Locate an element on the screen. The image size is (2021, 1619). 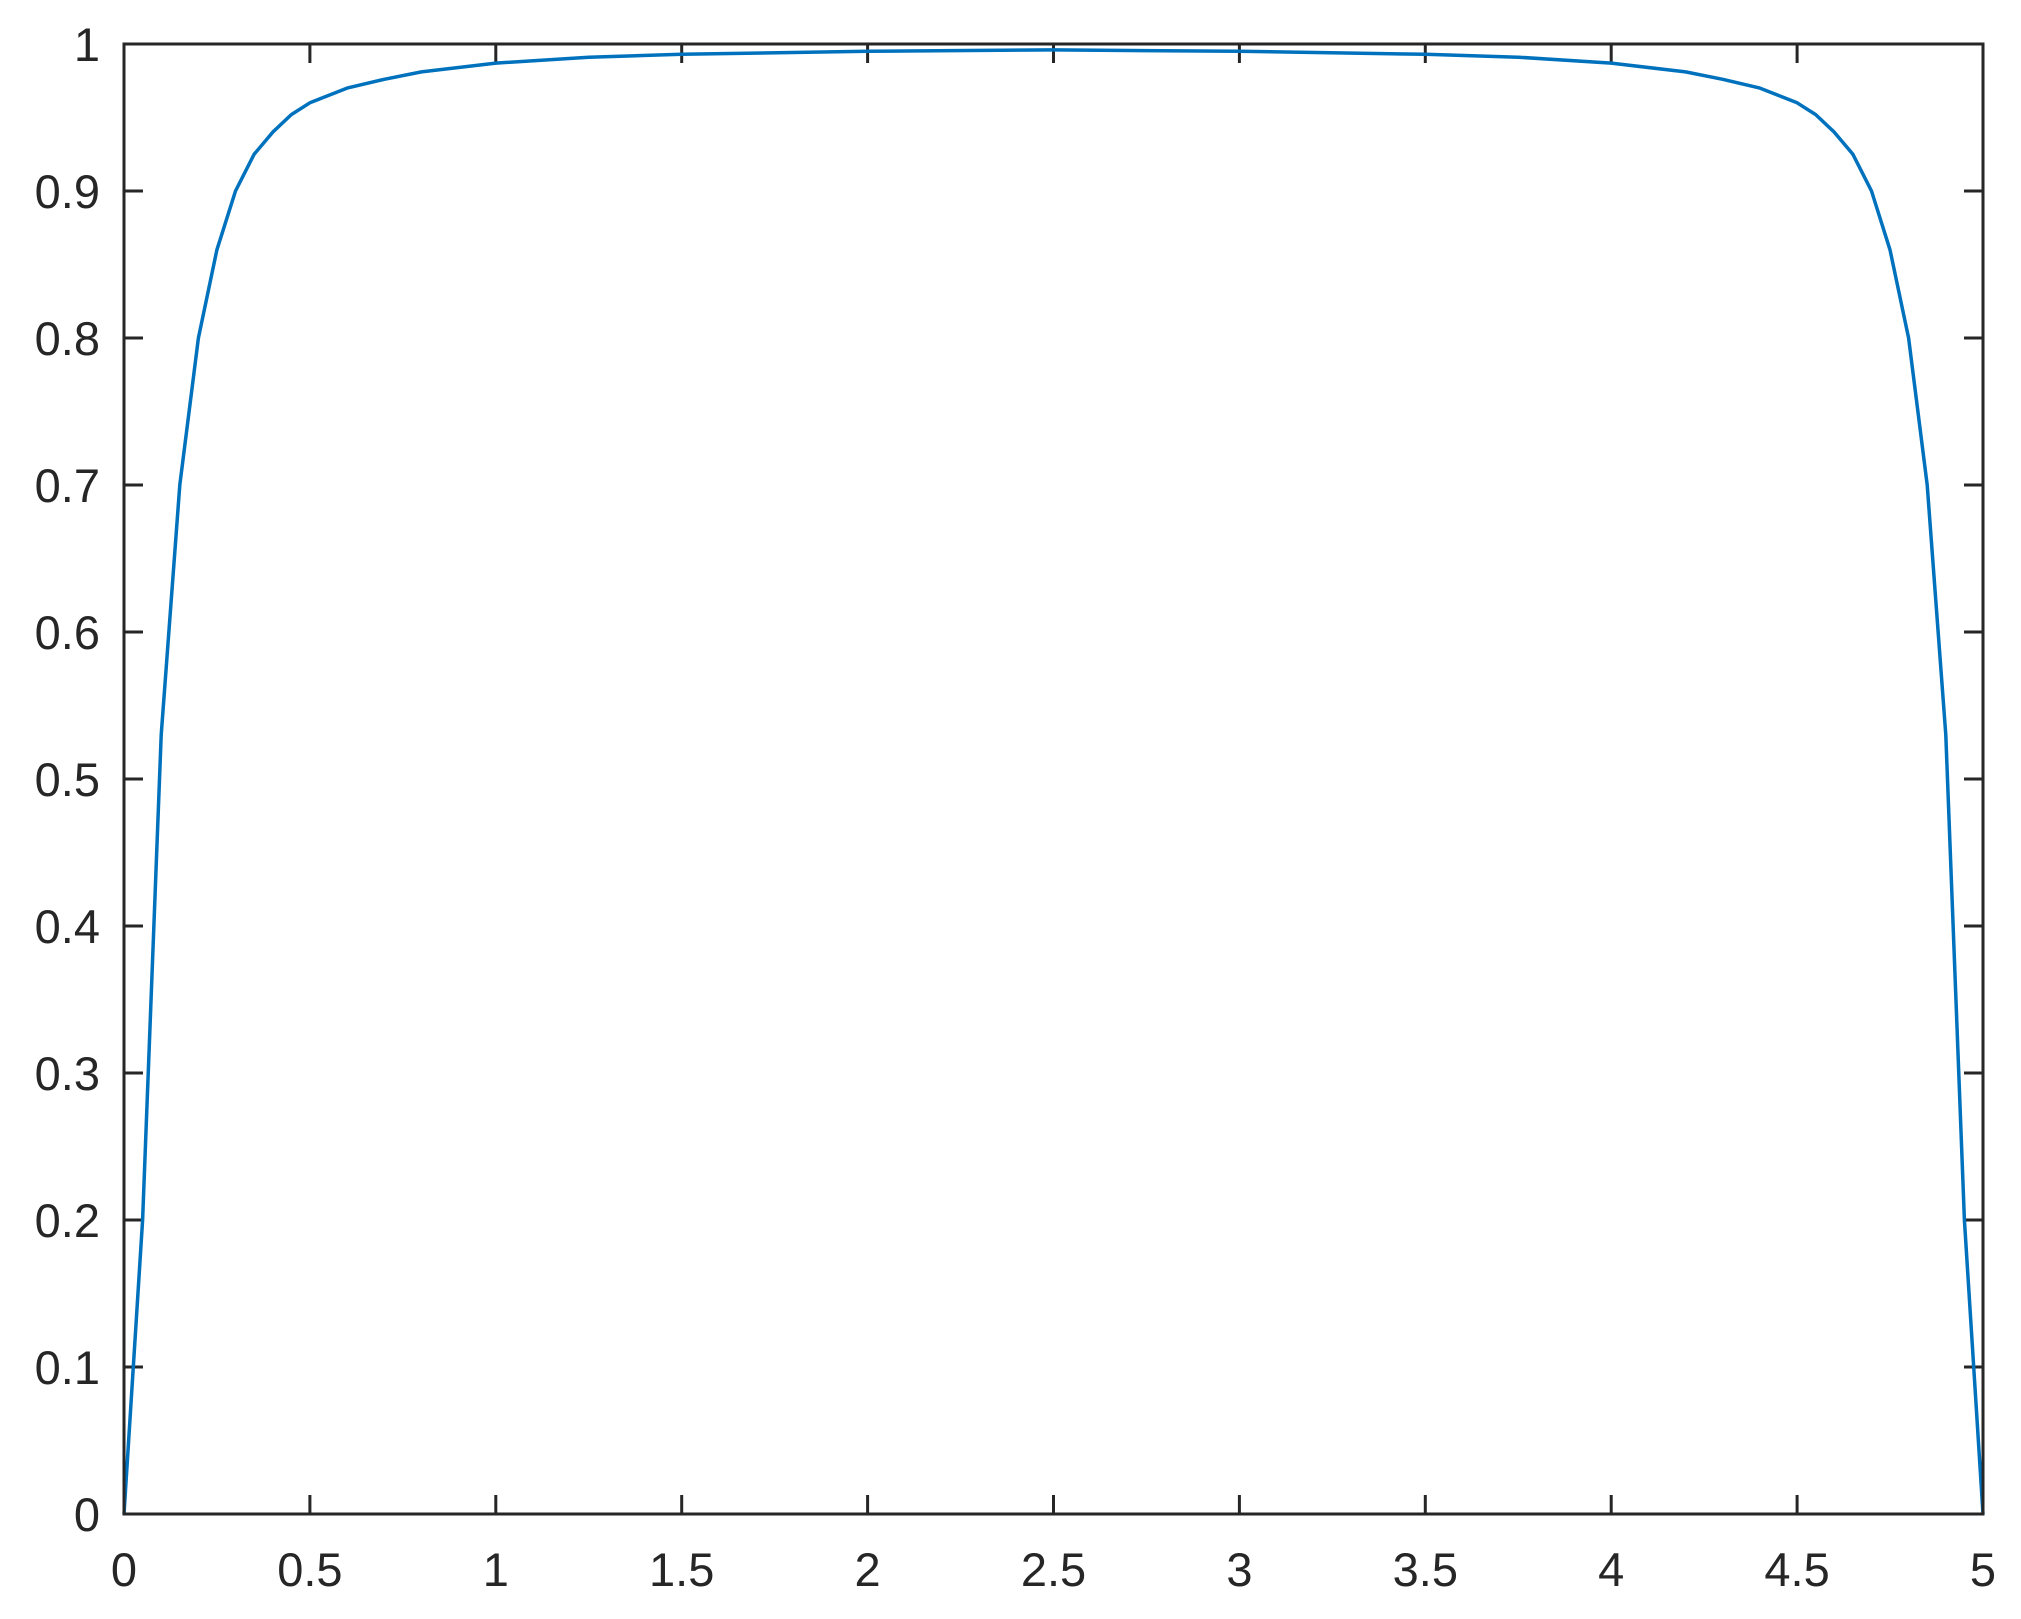
y-tick-label: 0 is located at coordinates (87, 1514).